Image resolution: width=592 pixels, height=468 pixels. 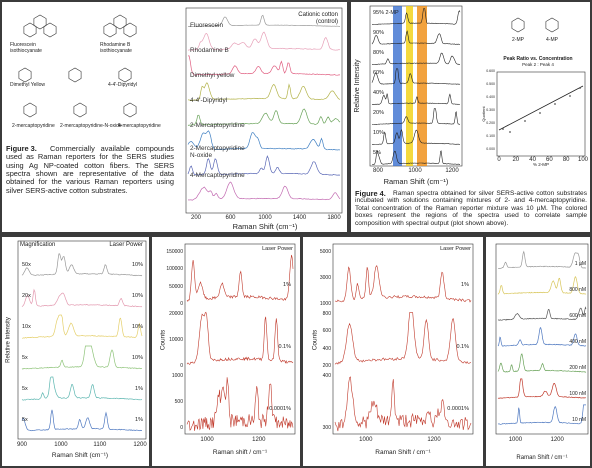 What do you see at coordinates (370, 193) in the screenshot?
I see `caption-label: Figure 4.` at bounding box center [370, 193].